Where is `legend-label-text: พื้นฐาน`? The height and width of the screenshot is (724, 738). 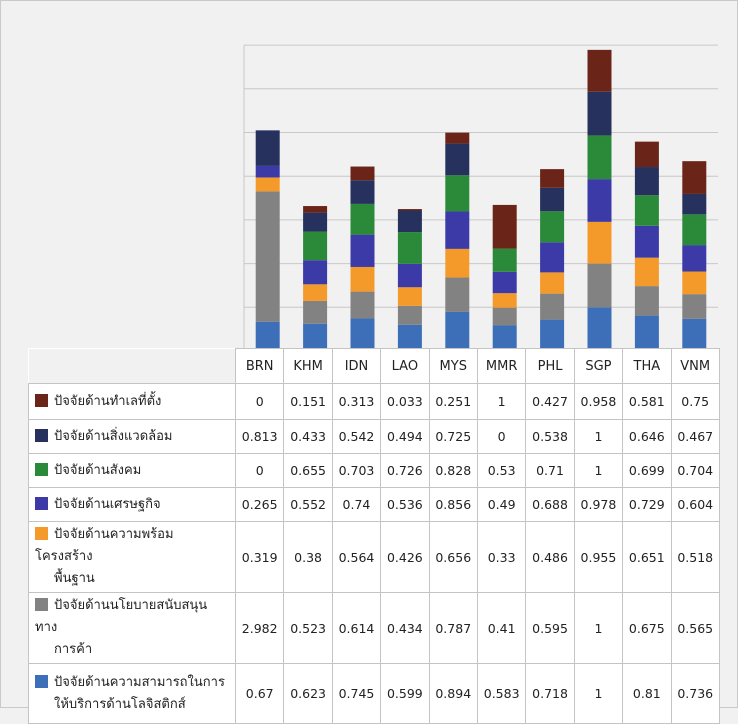 legend-label-text: พื้นฐาน is located at coordinates (74, 578).